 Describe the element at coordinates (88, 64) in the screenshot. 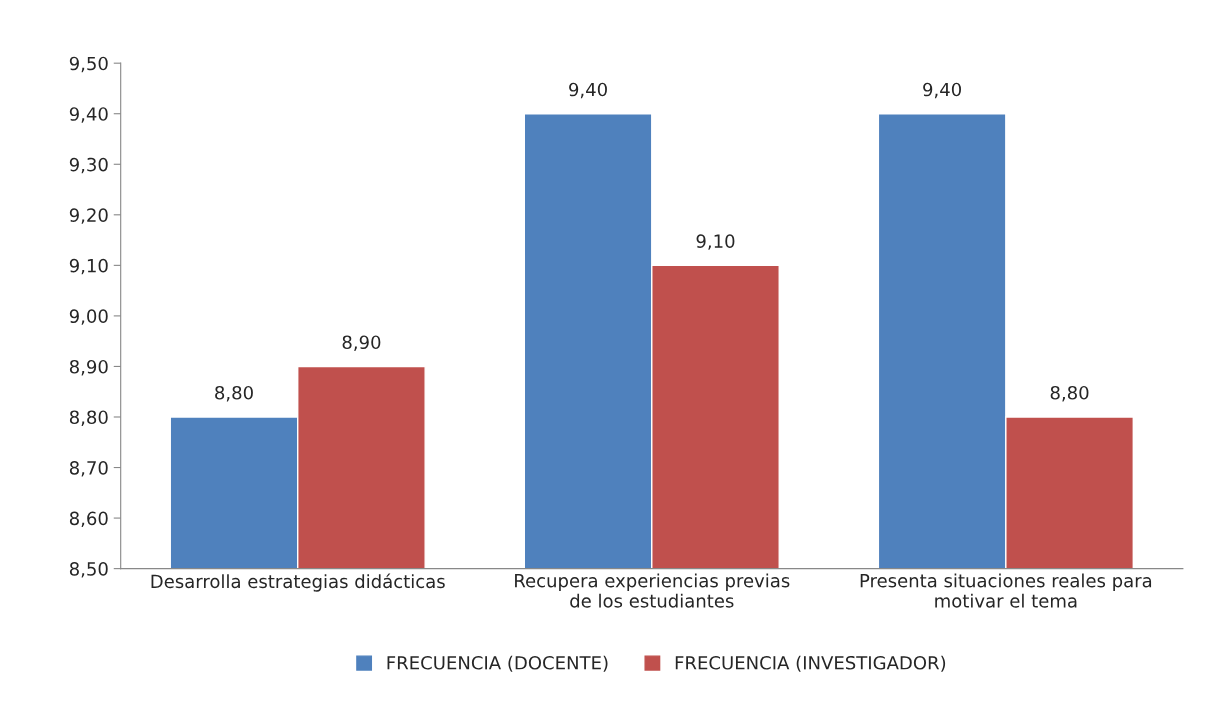

I see `y-tick-label: 9,50` at that location.